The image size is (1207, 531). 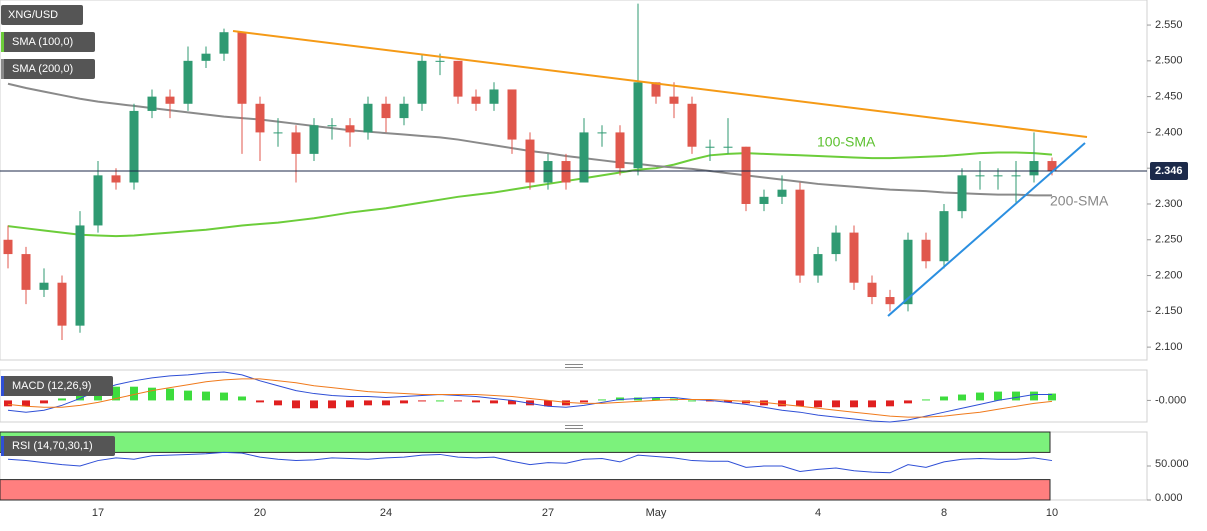 What do you see at coordinates (1169, 240) in the screenshot?
I see `y-tick-label: 2.250` at bounding box center [1169, 240].